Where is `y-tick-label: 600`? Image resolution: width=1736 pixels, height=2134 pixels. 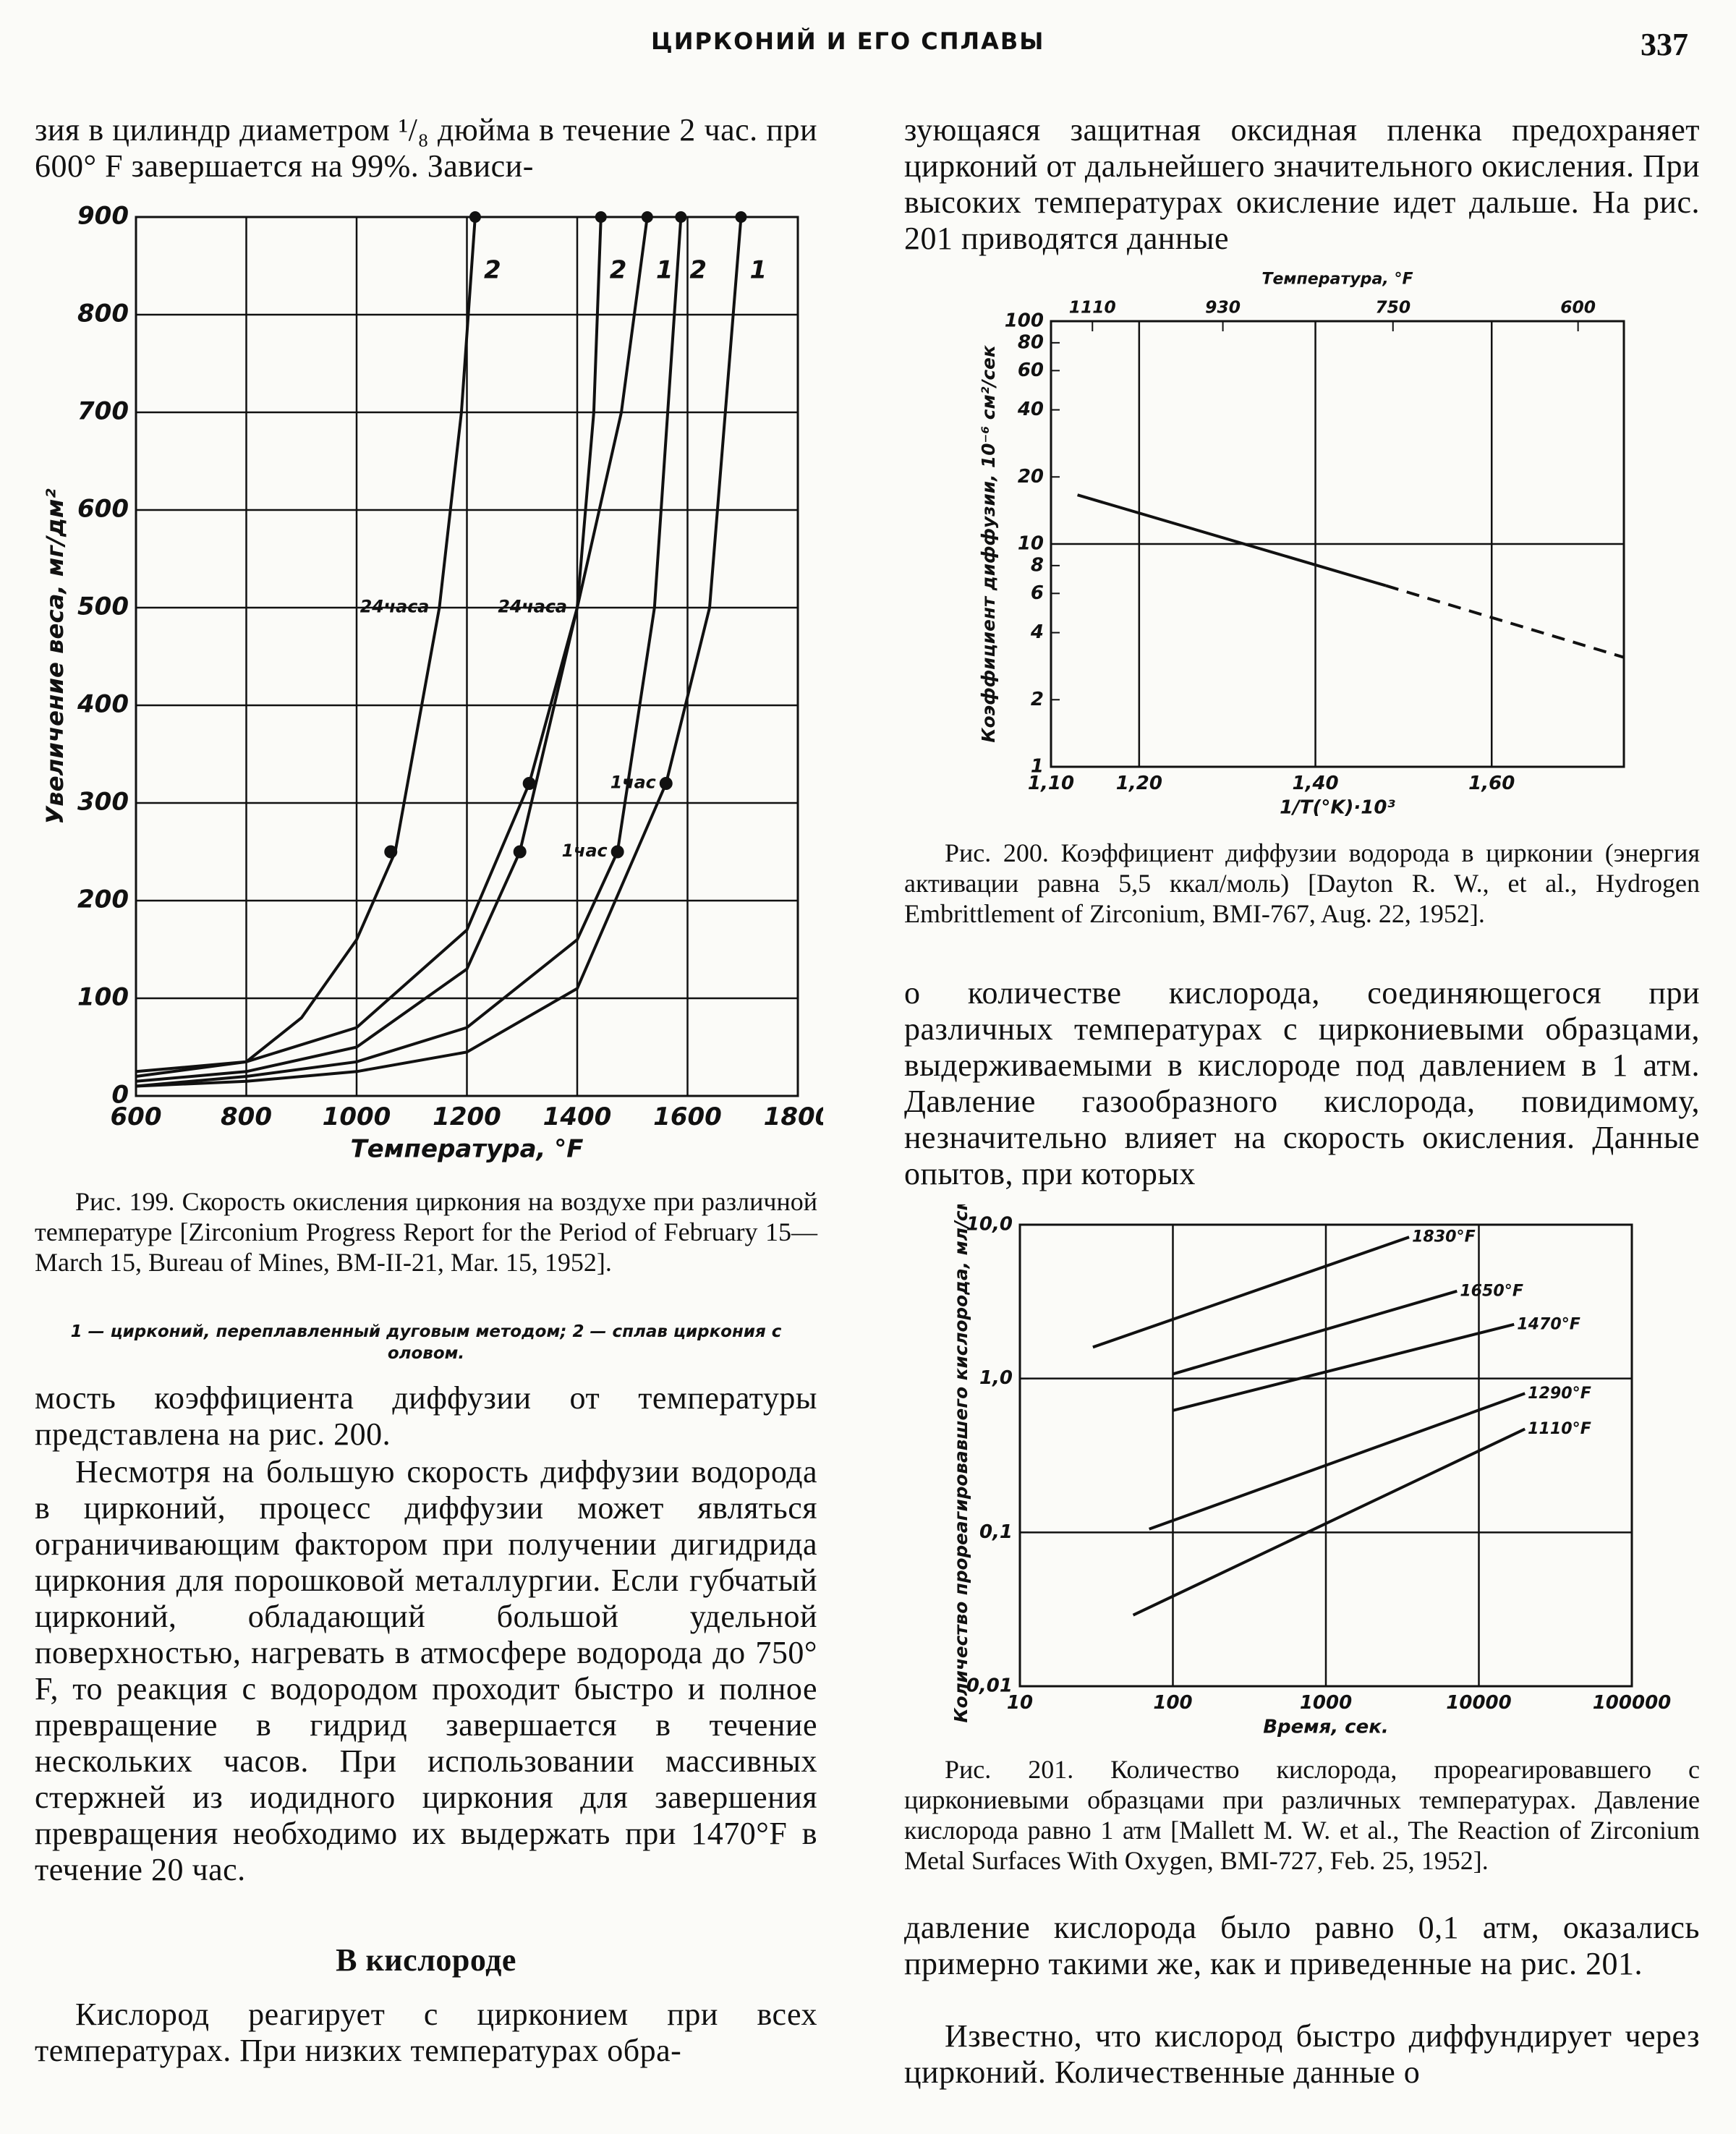 y-tick-label: 600 is located at coordinates (103, 510).